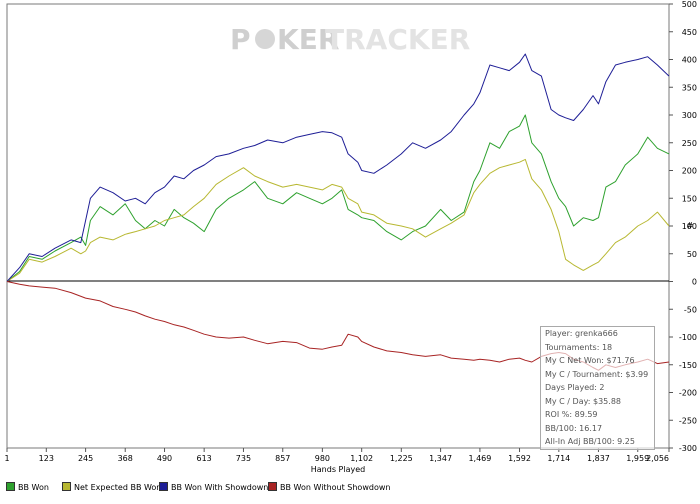 The height and width of the screenshot is (504, 700). I want to click on x-tick-label: 2,056, so click(657, 458).